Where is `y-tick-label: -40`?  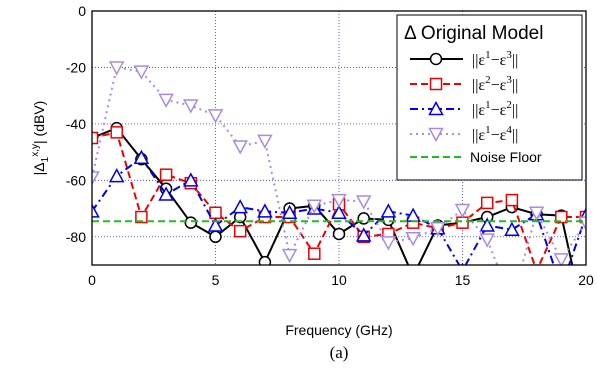
y-tick-label: -40 is located at coordinates (76, 124).